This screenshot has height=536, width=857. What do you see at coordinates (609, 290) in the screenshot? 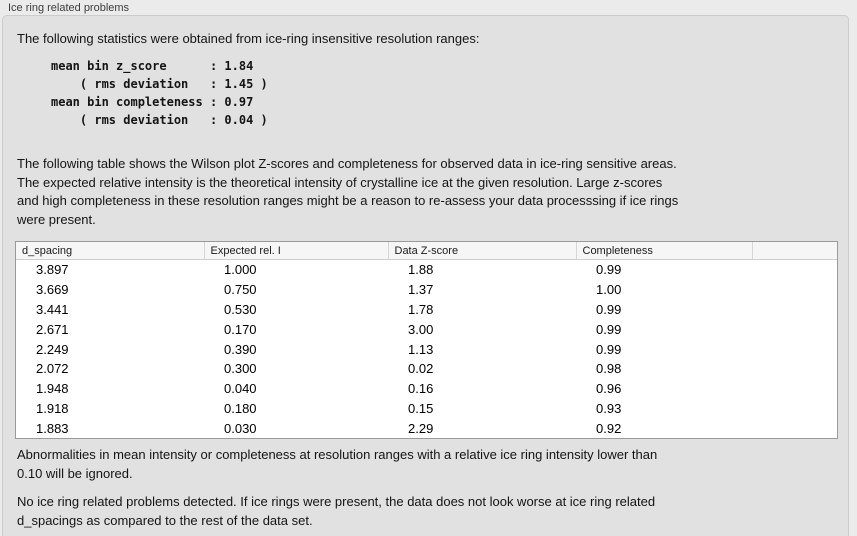
I see `table-cell: 1.00` at bounding box center [609, 290].